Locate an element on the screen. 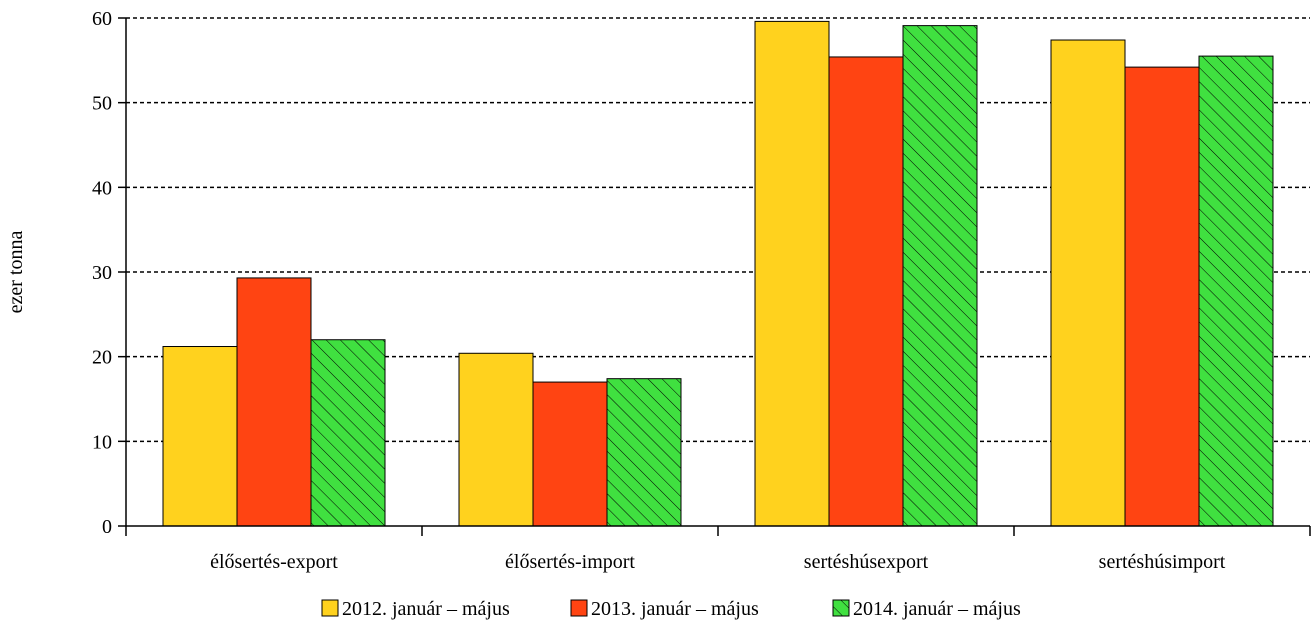 This screenshot has width=1314, height=631. y-tick-label: 0 is located at coordinates (107, 527).